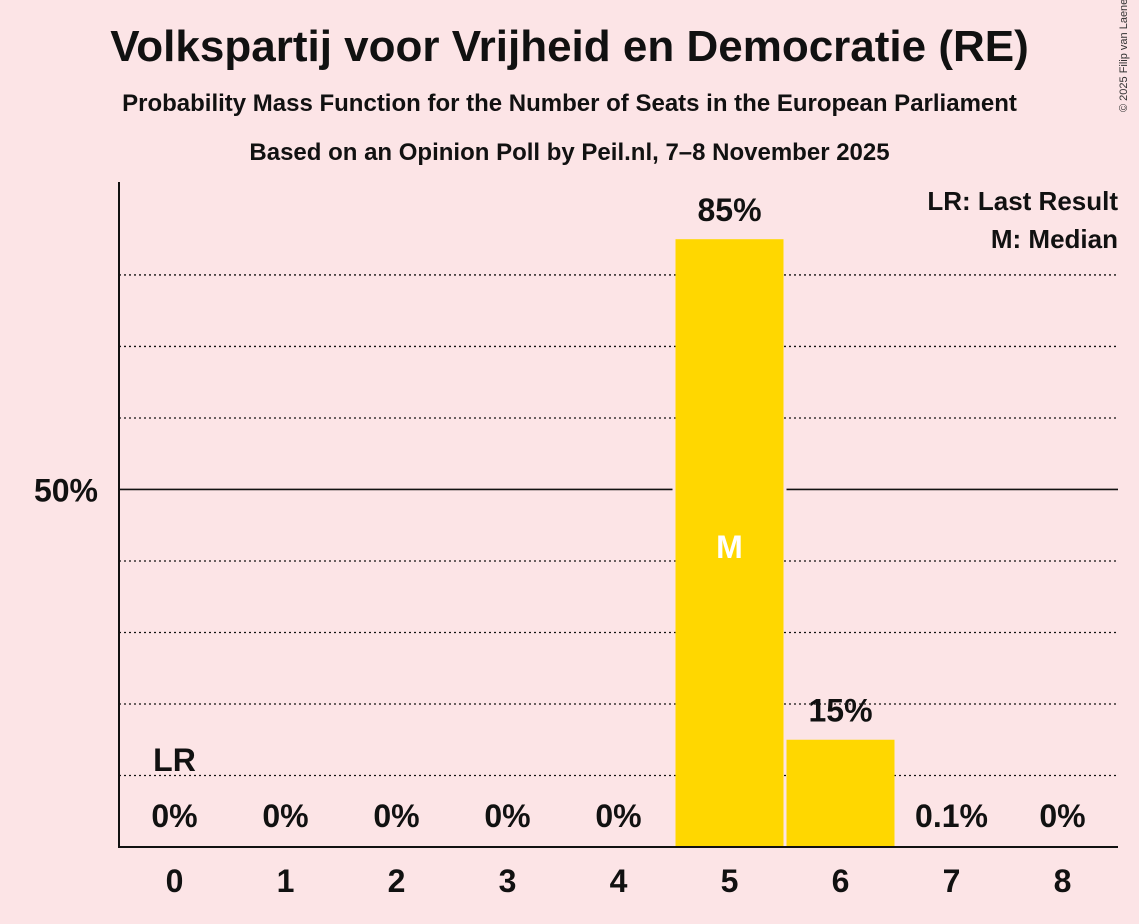 The height and width of the screenshot is (924, 1139). Describe the element at coordinates (730, 881) in the screenshot. I see `x-tick-label: 5` at that location.